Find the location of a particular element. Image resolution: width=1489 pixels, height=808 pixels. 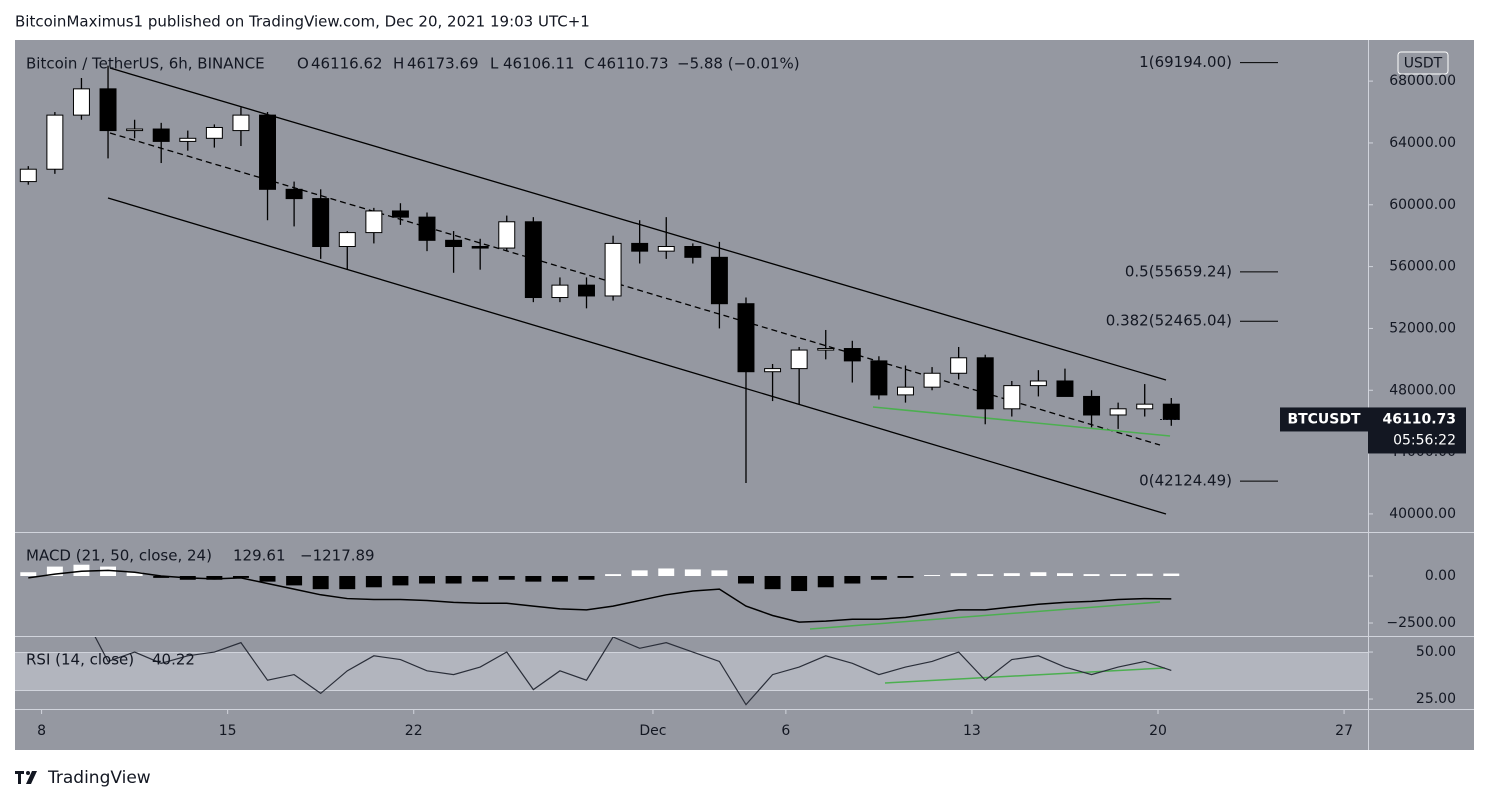

macd-value: 129.61 is located at coordinates (259, 556).